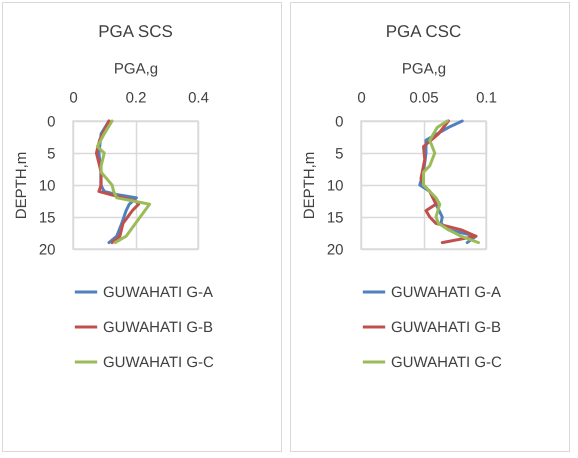 The image size is (578, 458). I want to click on chart-title: PGA SCS, so click(135, 31).